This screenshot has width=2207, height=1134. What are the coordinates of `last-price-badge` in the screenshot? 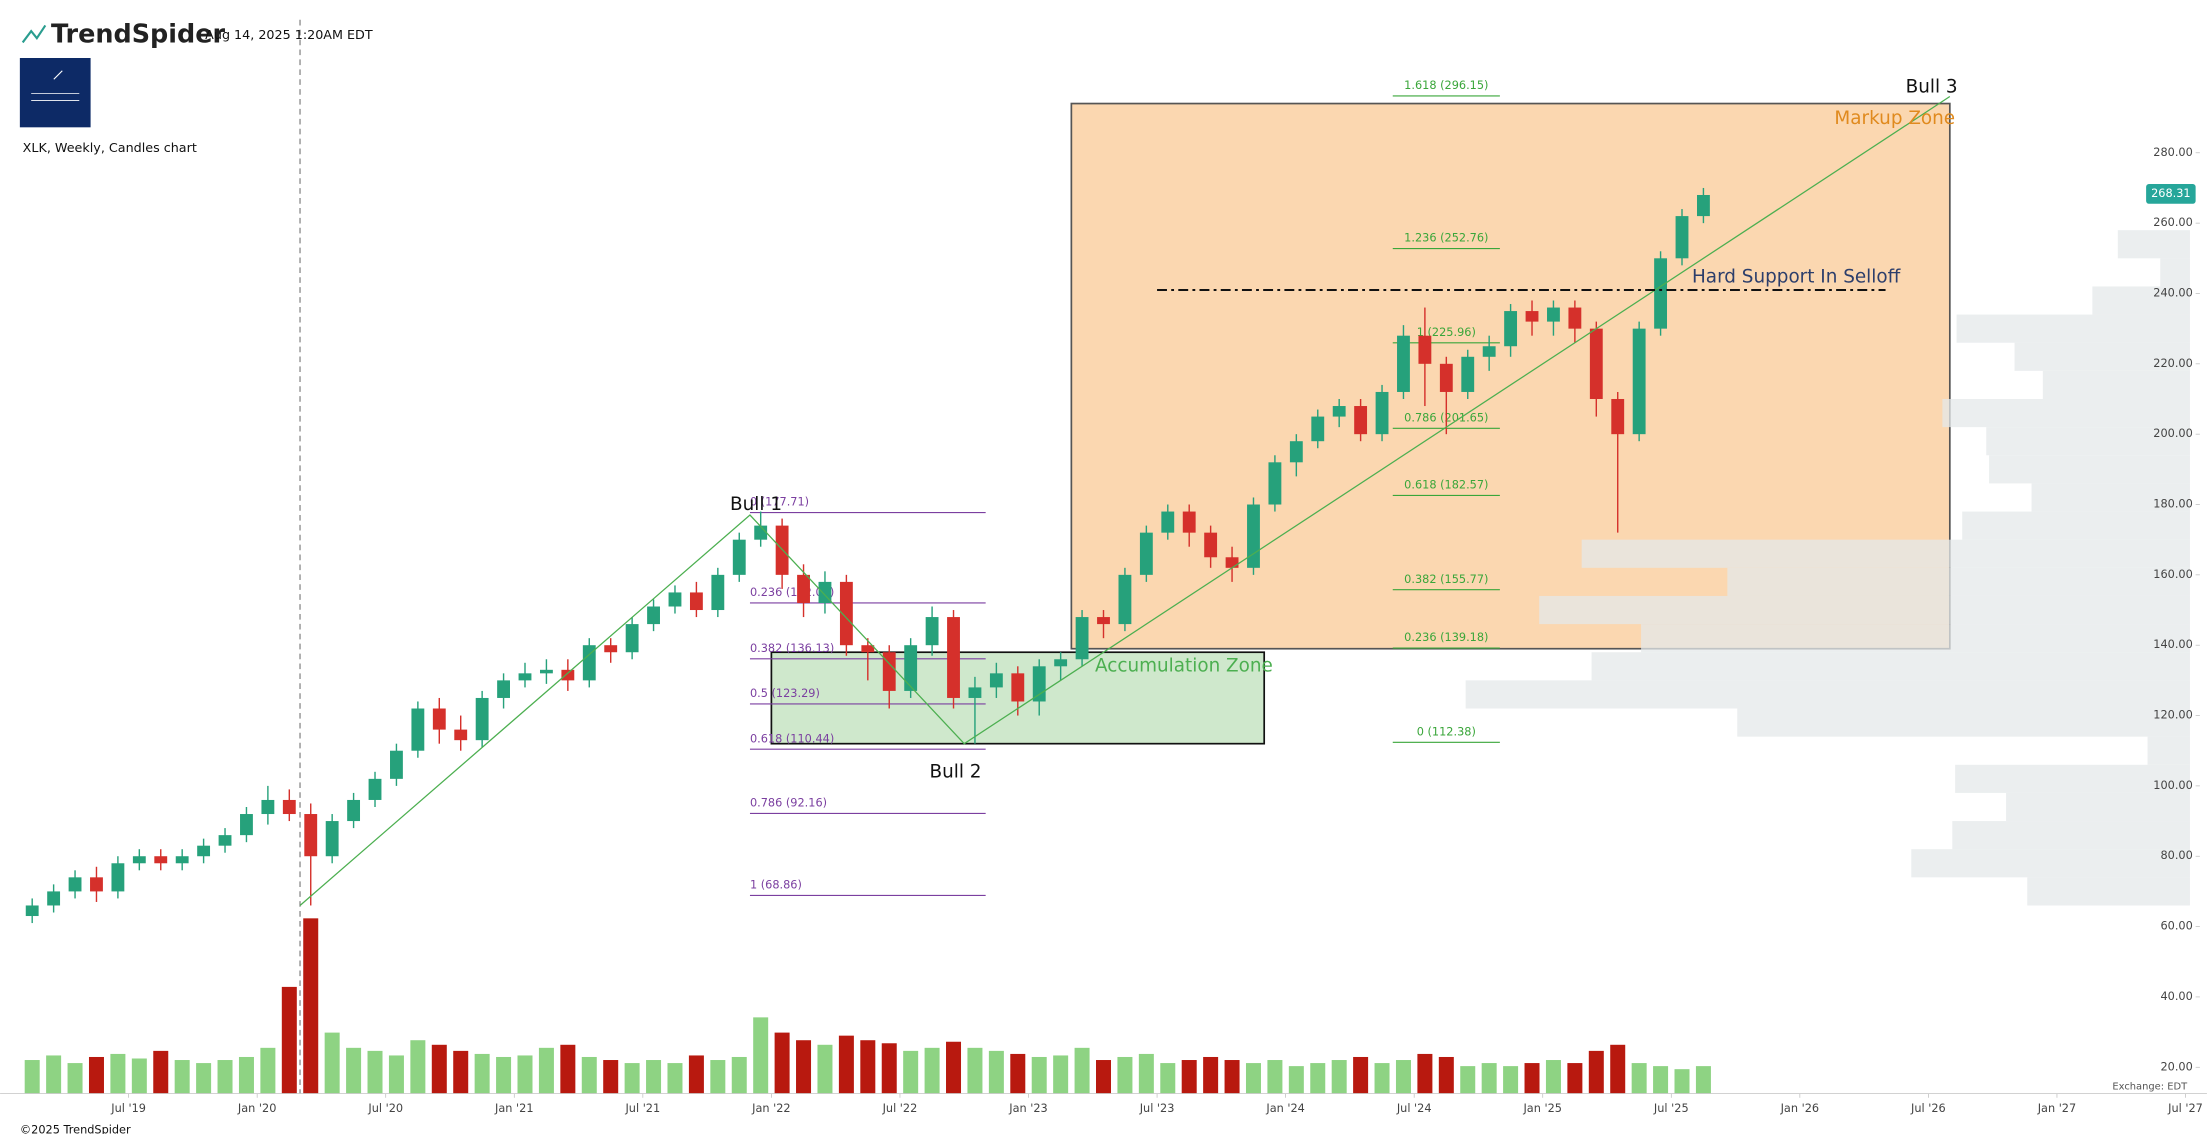 It's located at (2171, 194).